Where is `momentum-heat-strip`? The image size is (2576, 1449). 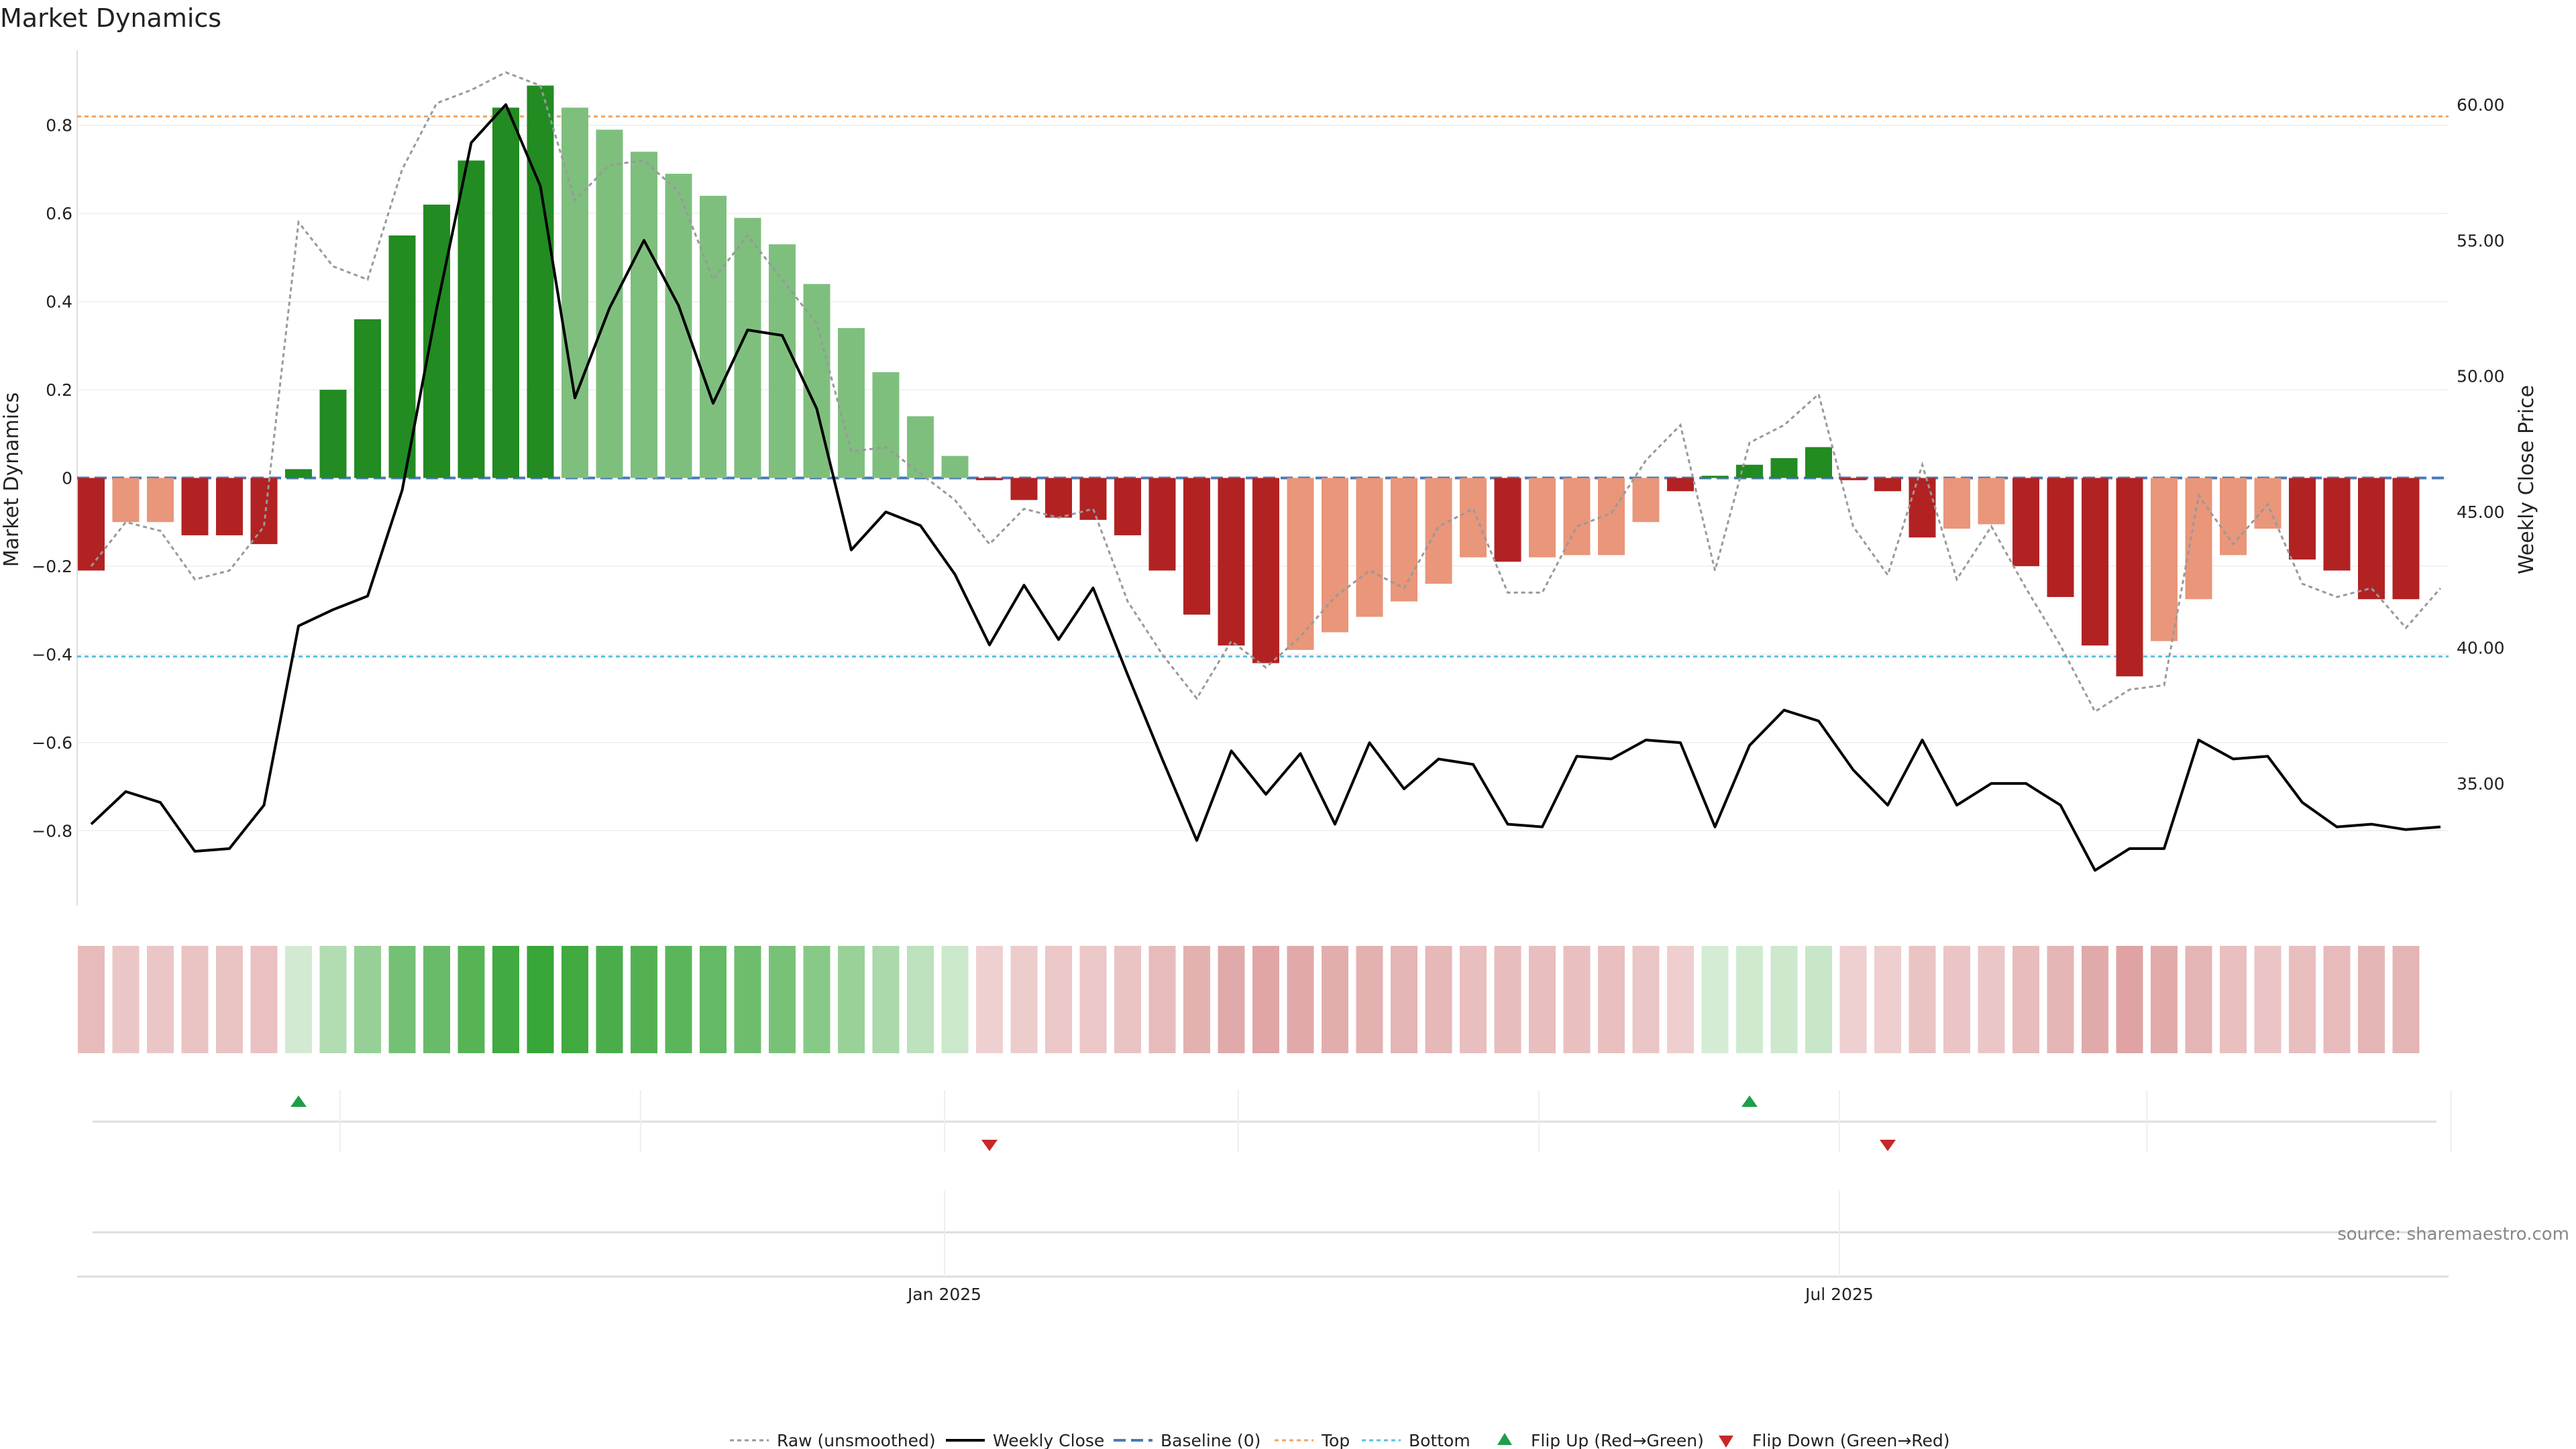 momentum-heat-strip is located at coordinates (1249, 999).